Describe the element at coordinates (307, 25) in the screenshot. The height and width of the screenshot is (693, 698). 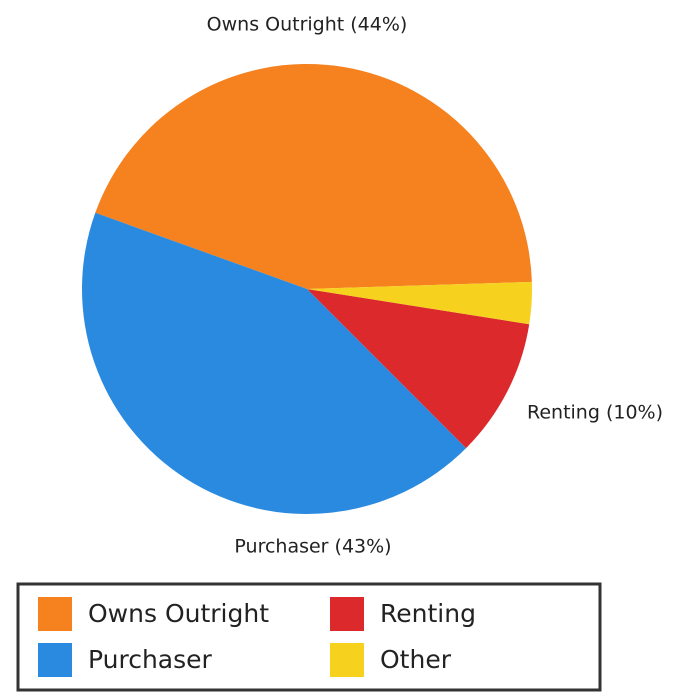
I see `slice-label: Owns Outright (44%)` at that location.